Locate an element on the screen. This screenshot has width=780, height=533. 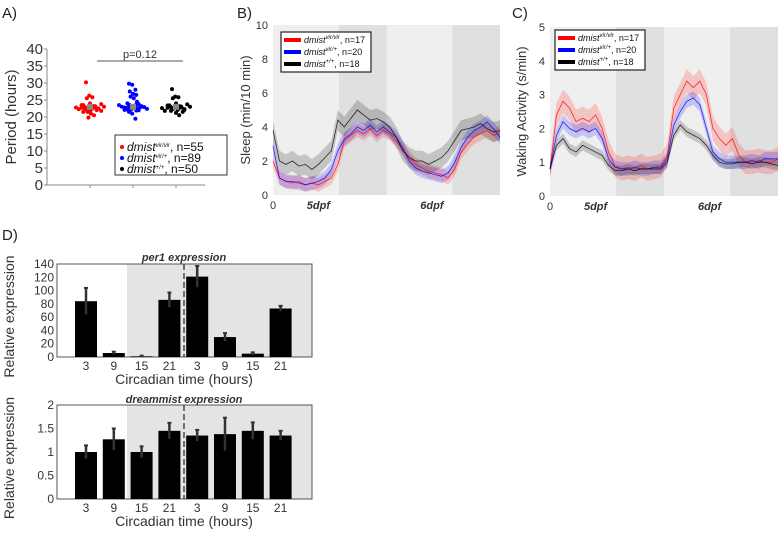
legend-entry: dmist+/+, n=18 is located at coordinates (605, 62).